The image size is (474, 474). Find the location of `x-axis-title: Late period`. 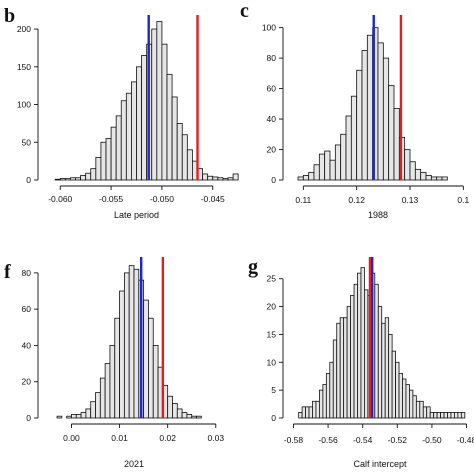

x-axis-title: Late period is located at coordinates (136, 215).